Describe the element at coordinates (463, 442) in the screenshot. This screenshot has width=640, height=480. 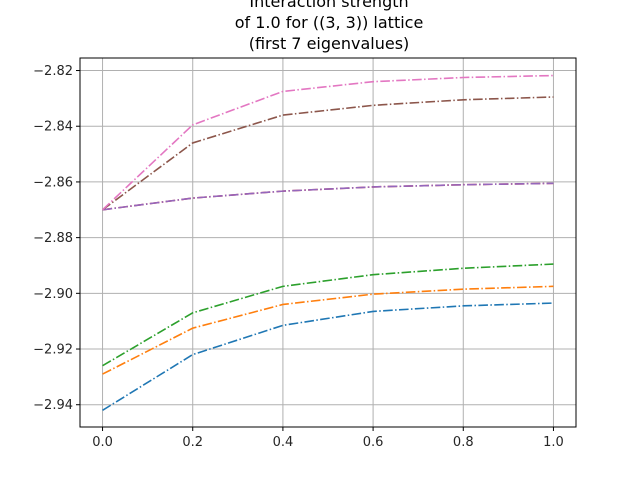
I see `x-tick-label: 0.8` at that location.